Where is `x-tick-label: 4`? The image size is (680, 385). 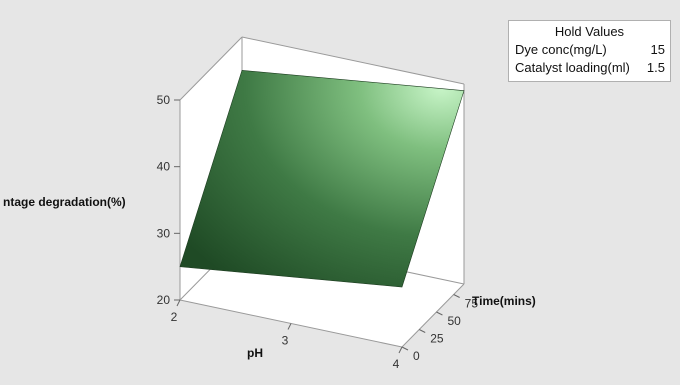
x-tick-label: 4 is located at coordinates (396, 364).